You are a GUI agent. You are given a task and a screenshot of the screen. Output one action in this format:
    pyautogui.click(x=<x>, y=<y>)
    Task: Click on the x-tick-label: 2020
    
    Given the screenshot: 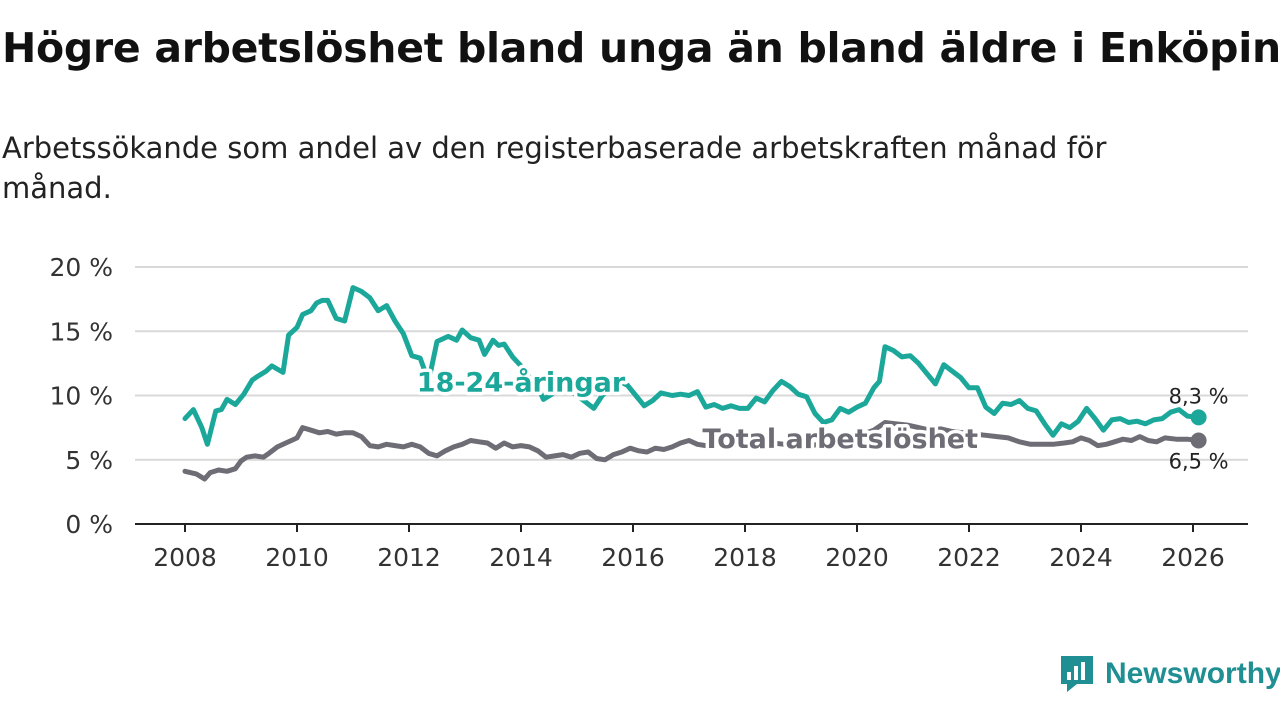 What is the action you would take?
    pyautogui.click(x=857, y=557)
    